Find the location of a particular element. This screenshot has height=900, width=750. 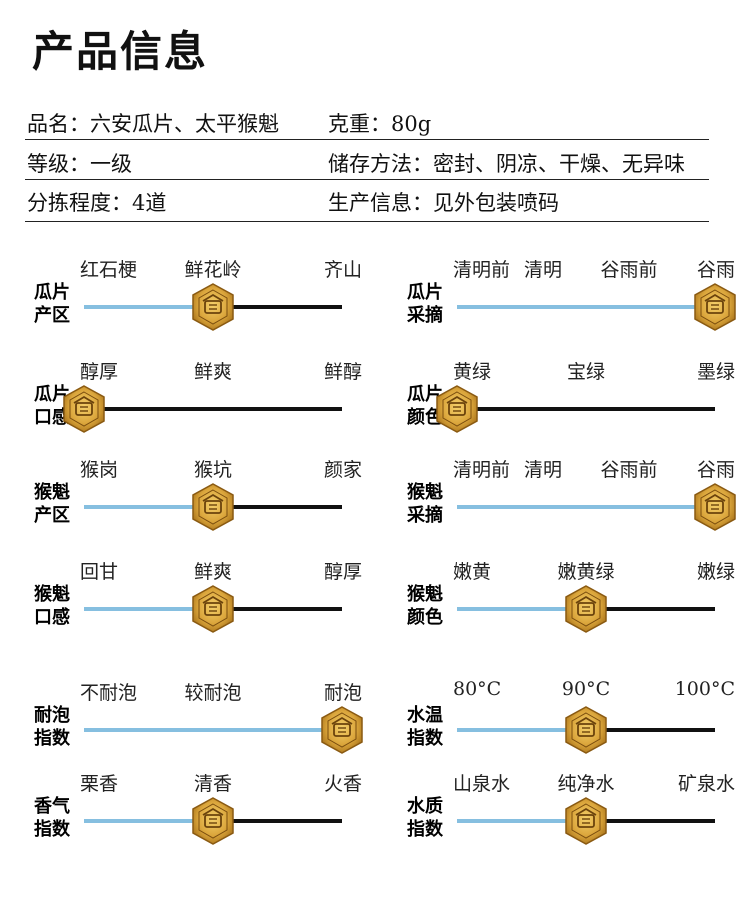

slider-option: 耐泡 is located at coordinates (342, 693).